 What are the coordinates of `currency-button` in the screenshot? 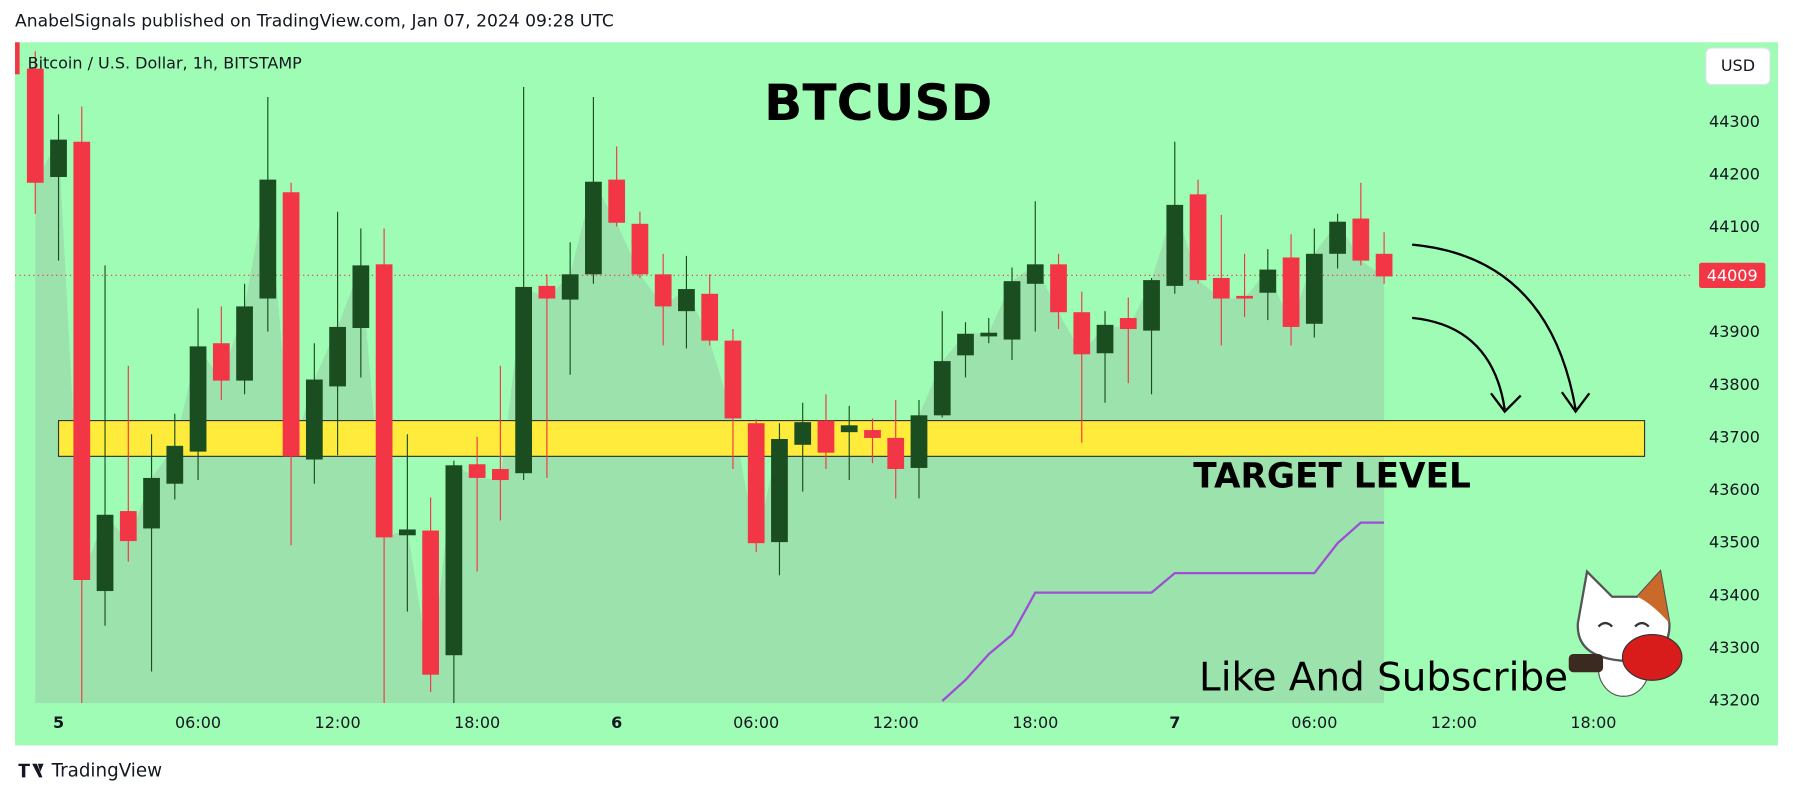 It's located at (1738, 66).